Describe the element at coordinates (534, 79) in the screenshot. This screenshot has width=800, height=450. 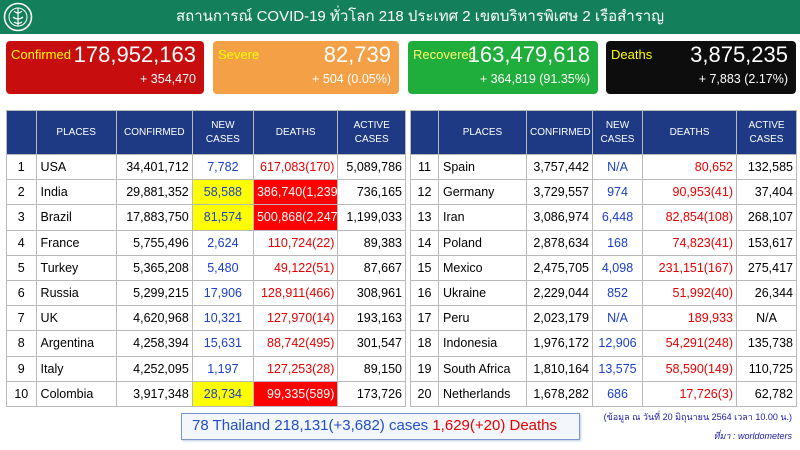
I see `recovered-change: + 364,819 (91.35%)` at that location.